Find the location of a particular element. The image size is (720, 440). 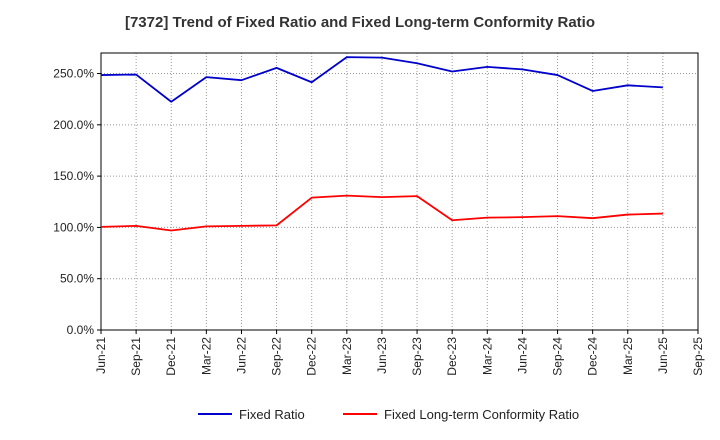

y-axis: 0.0% 50.0% 100.0% 150.0% 200.0% 250.0% is located at coordinates (77, 202).